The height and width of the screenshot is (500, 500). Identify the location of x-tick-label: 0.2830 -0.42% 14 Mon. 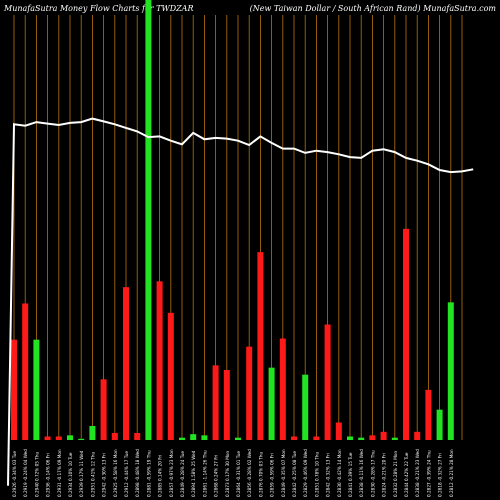
(339, 473).